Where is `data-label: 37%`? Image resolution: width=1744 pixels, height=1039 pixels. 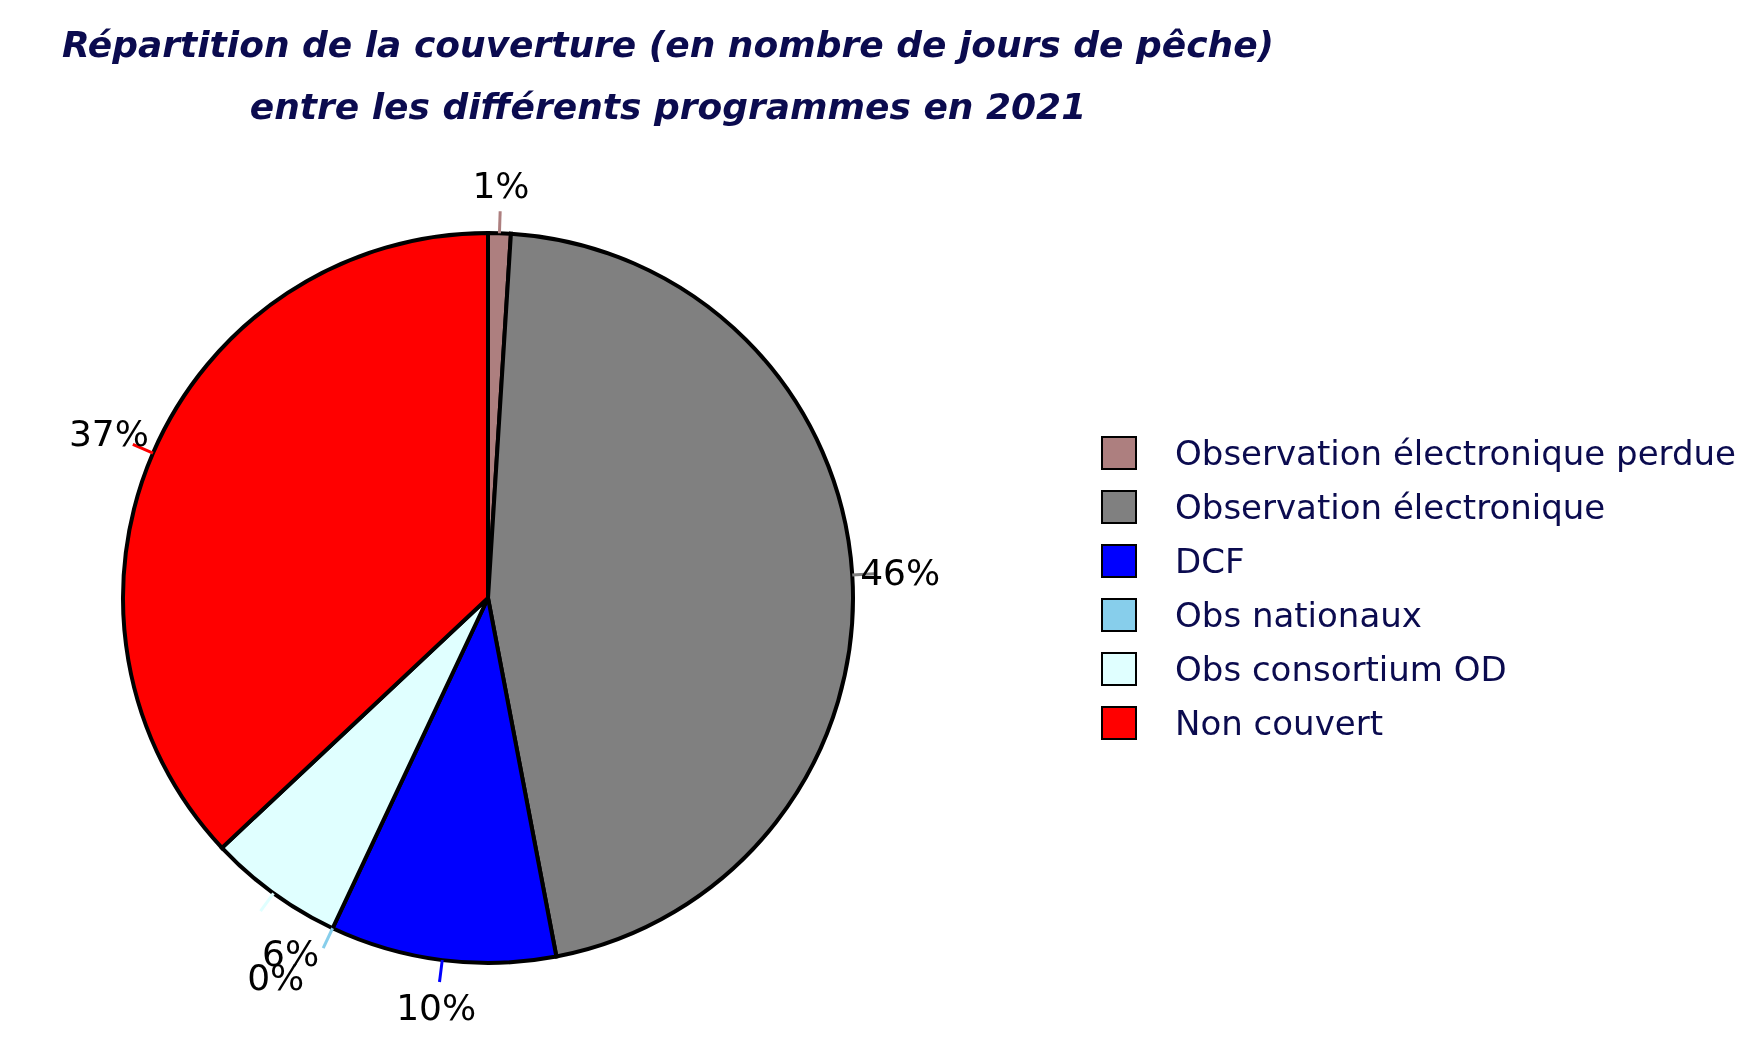 data-label: 37% is located at coordinates (108, 434).